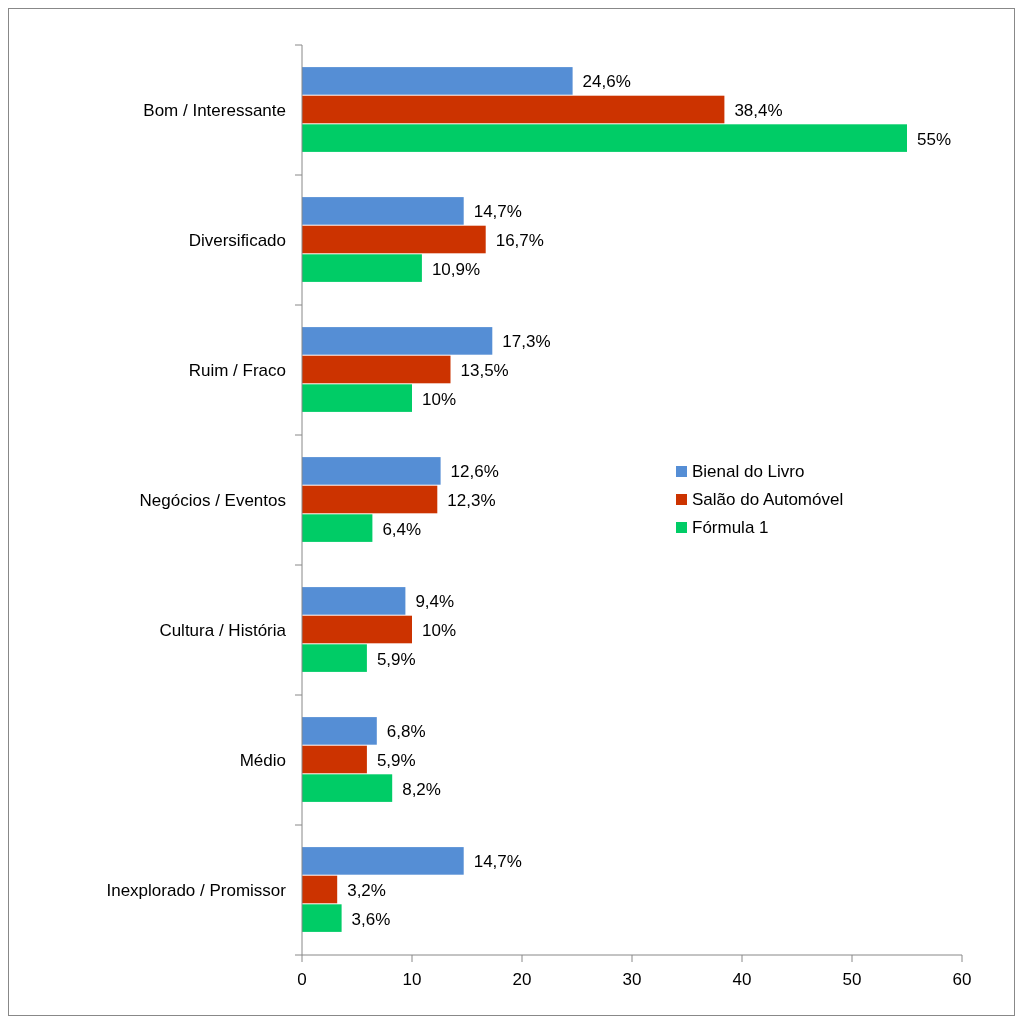 The image size is (1015, 1016). Describe the element at coordinates (223, 630) in the screenshot. I see `y-tick-label: Cultura / História` at that location.